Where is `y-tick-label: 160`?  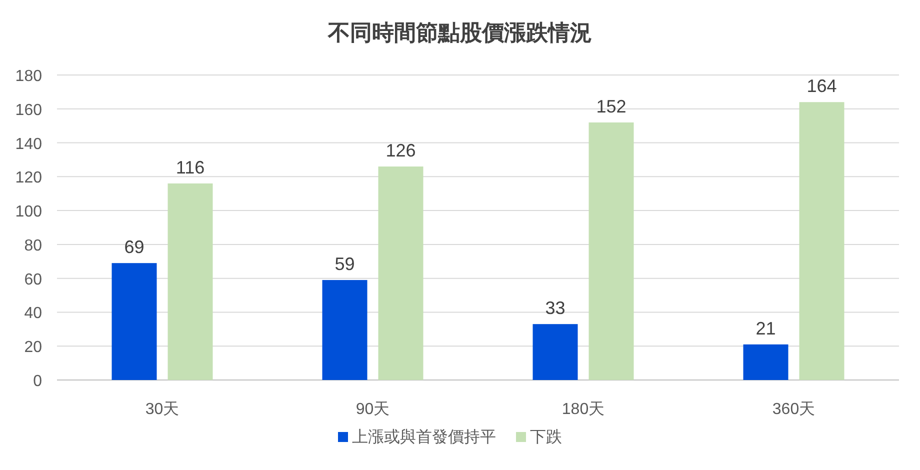
y-tick-label: 160 is located at coordinates (28, 110).